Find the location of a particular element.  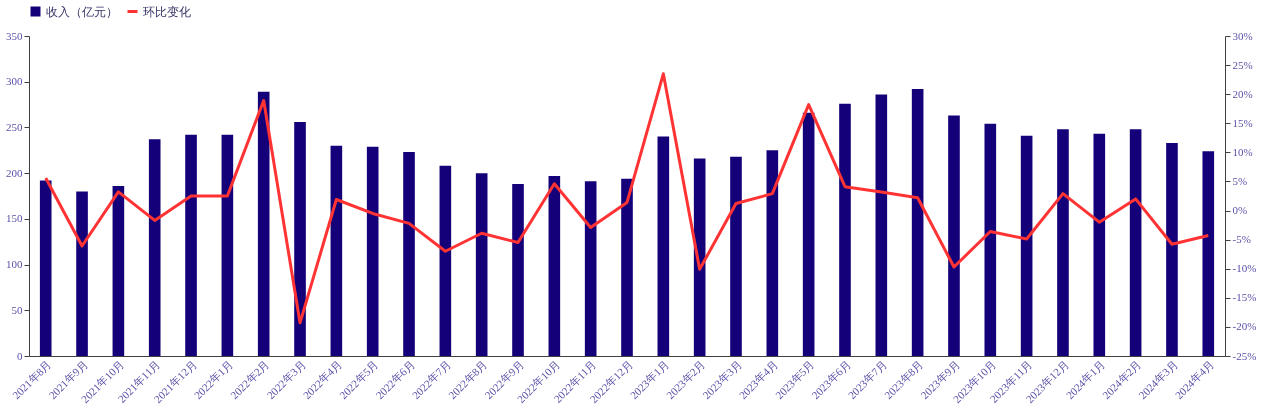

y-tick-label: 200 is located at coordinates (14, 172).